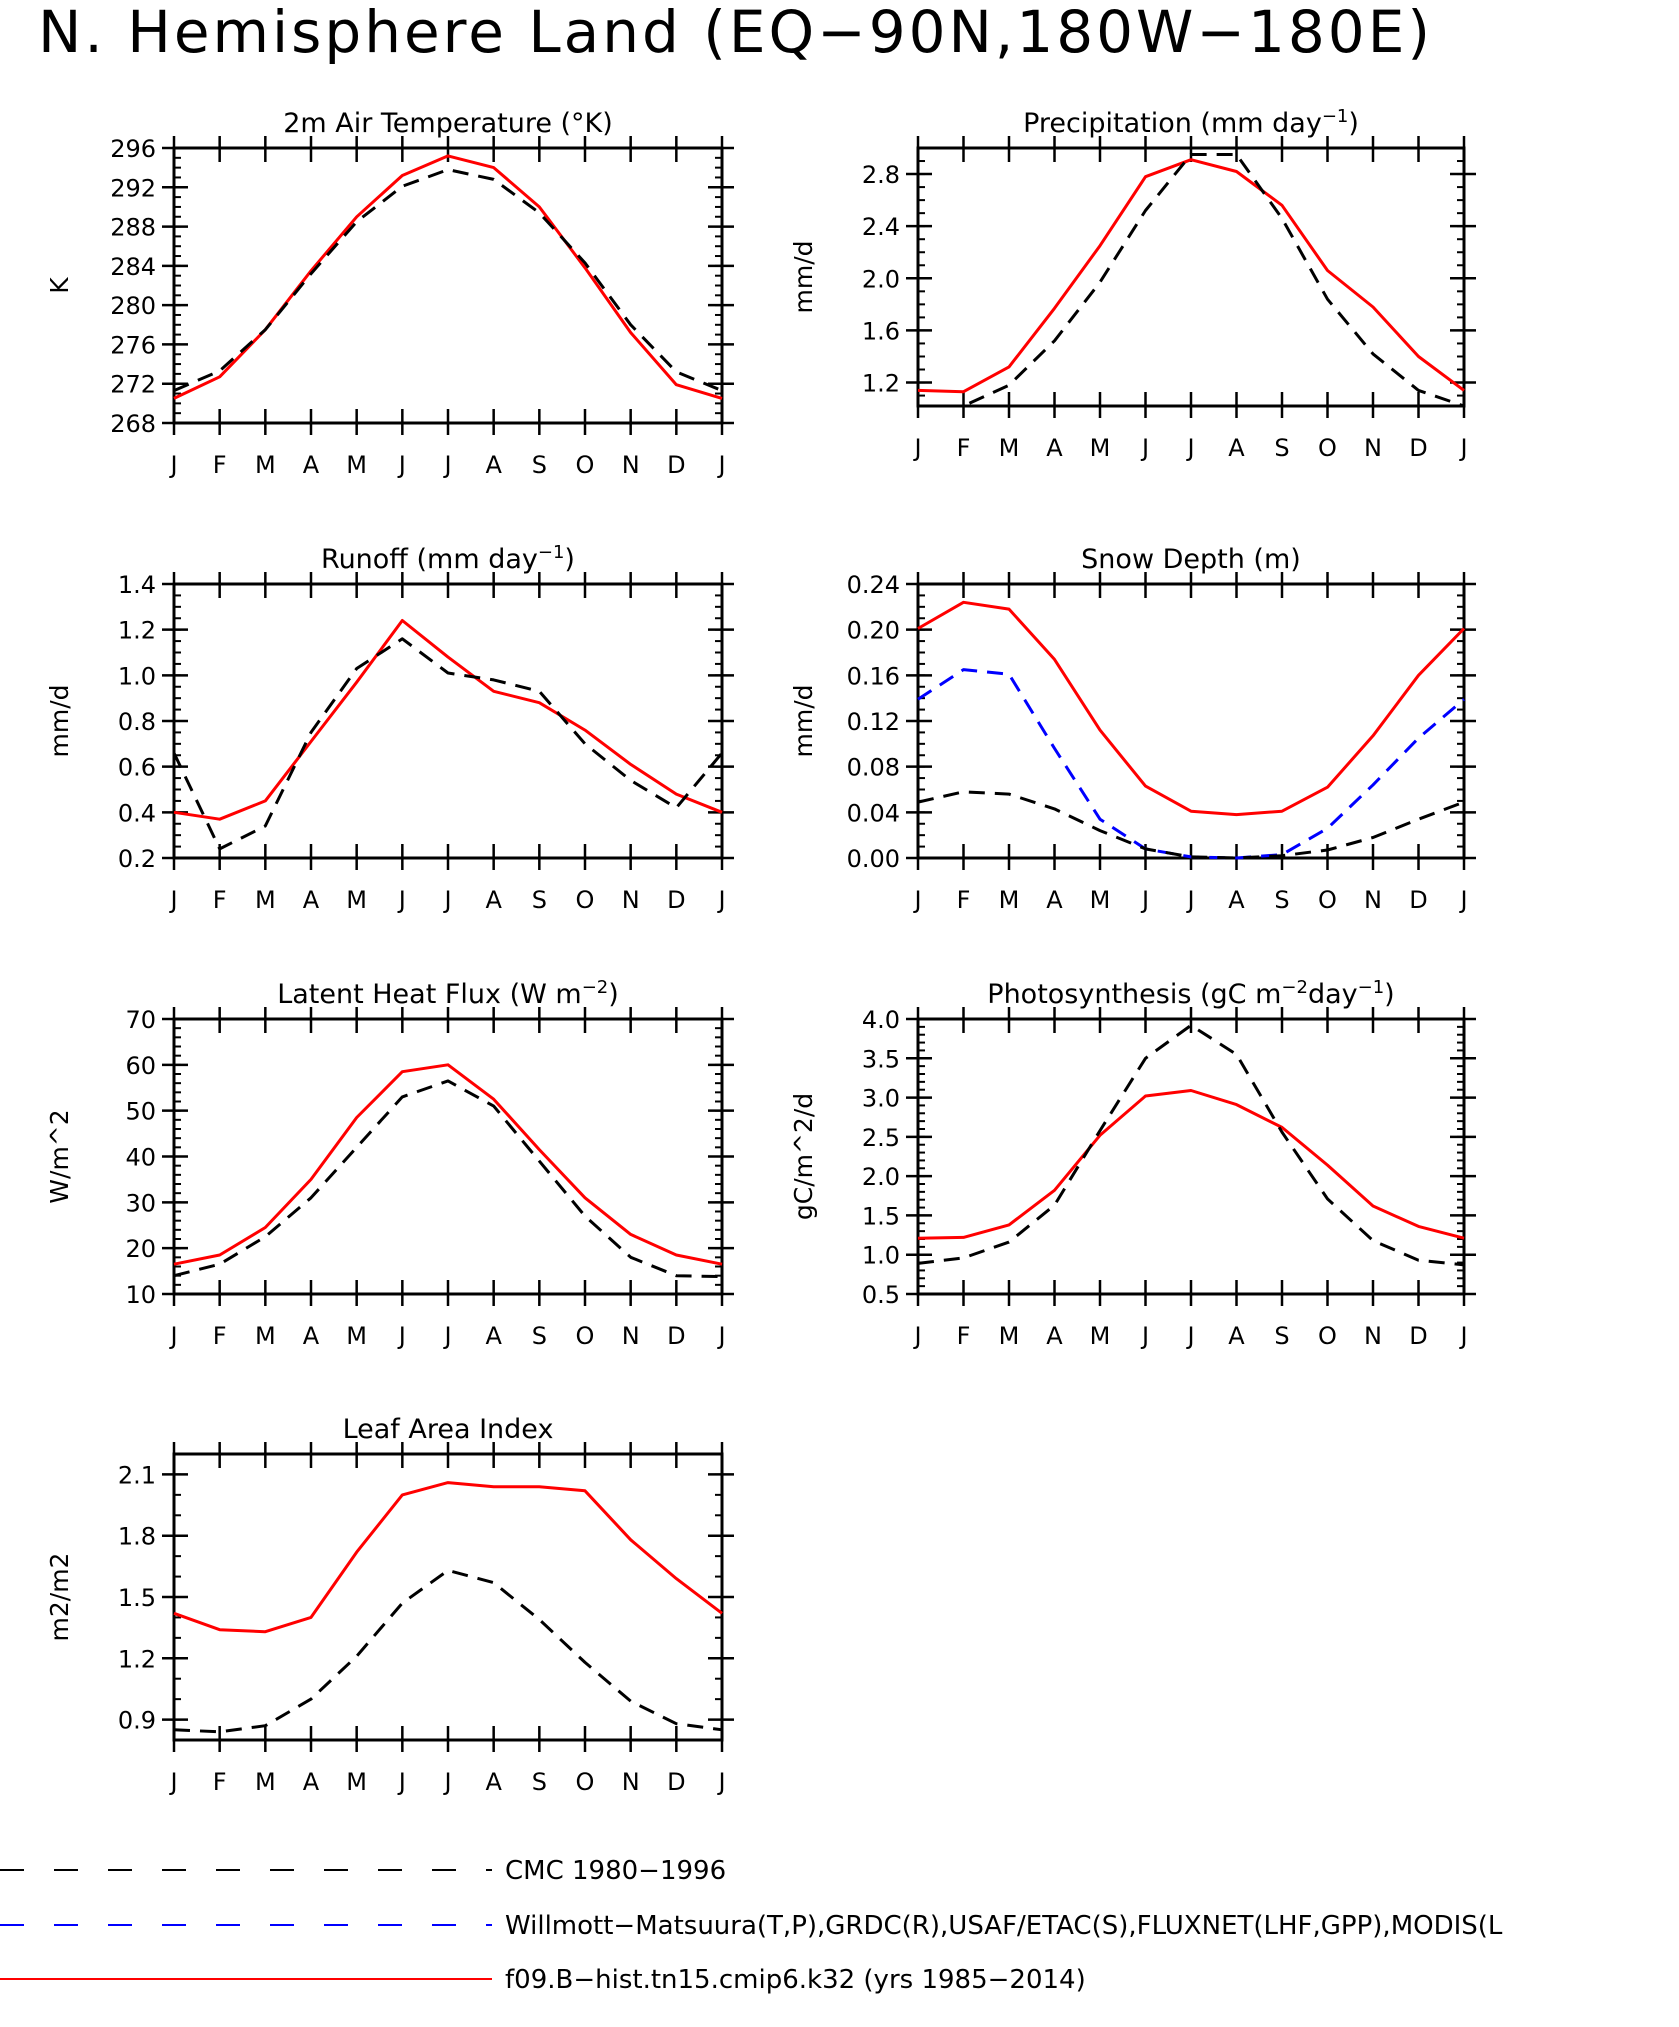 This screenshot has width=1679, height=2027. I want to click on y-tick-label: 2.5, so click(881, 1138).